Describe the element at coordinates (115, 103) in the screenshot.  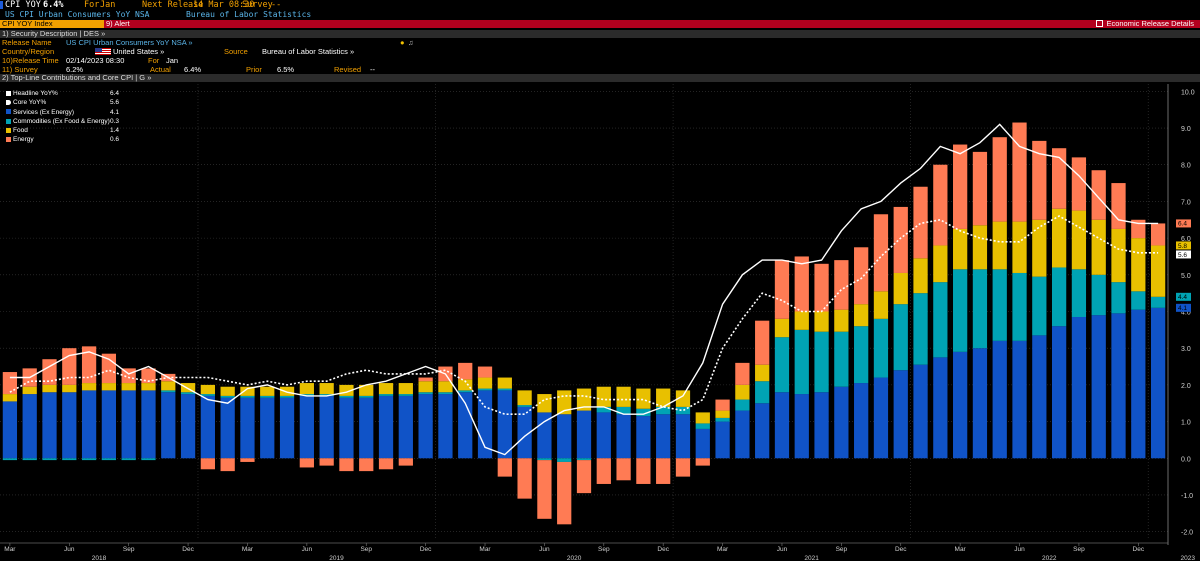
I see `legend-value: 5.6` at that location.